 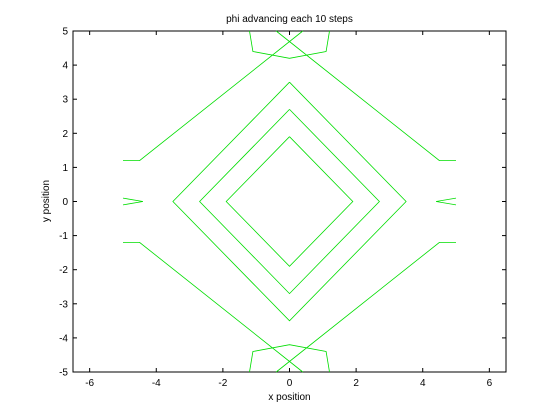 I want to click on y-tick-label: 2, so click(x=65, y=134).